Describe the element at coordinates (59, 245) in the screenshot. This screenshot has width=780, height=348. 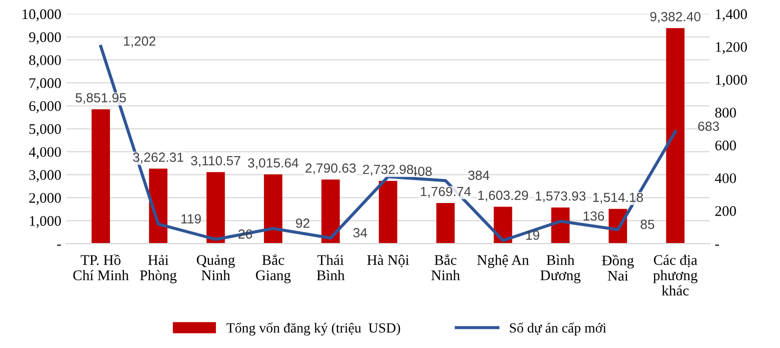
I see `y-tick-label: -` at that location.